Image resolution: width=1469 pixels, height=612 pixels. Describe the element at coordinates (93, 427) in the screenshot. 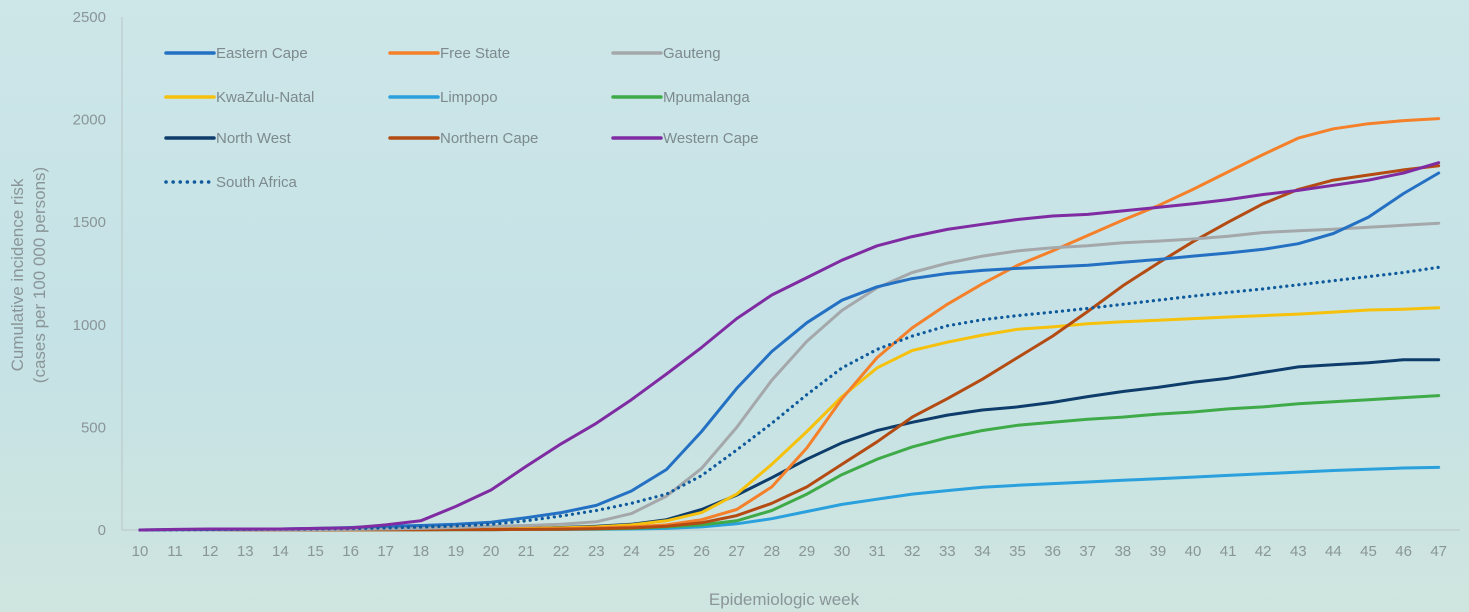

I see `y-tick-label: 500` at that location.